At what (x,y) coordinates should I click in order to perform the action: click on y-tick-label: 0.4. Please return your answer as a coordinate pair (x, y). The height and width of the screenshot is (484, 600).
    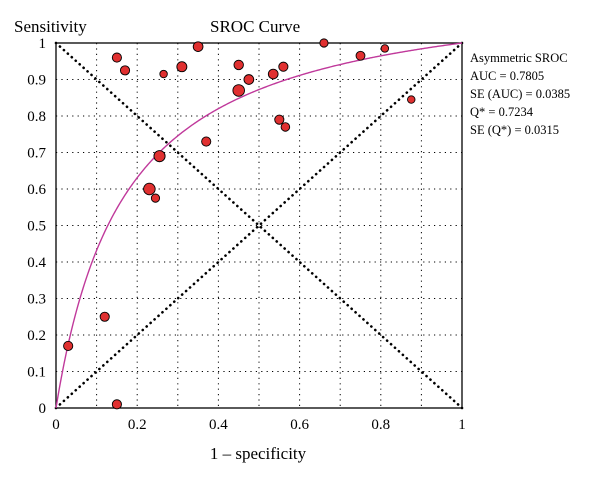
    Looking at the image, I should click on (36, 263).